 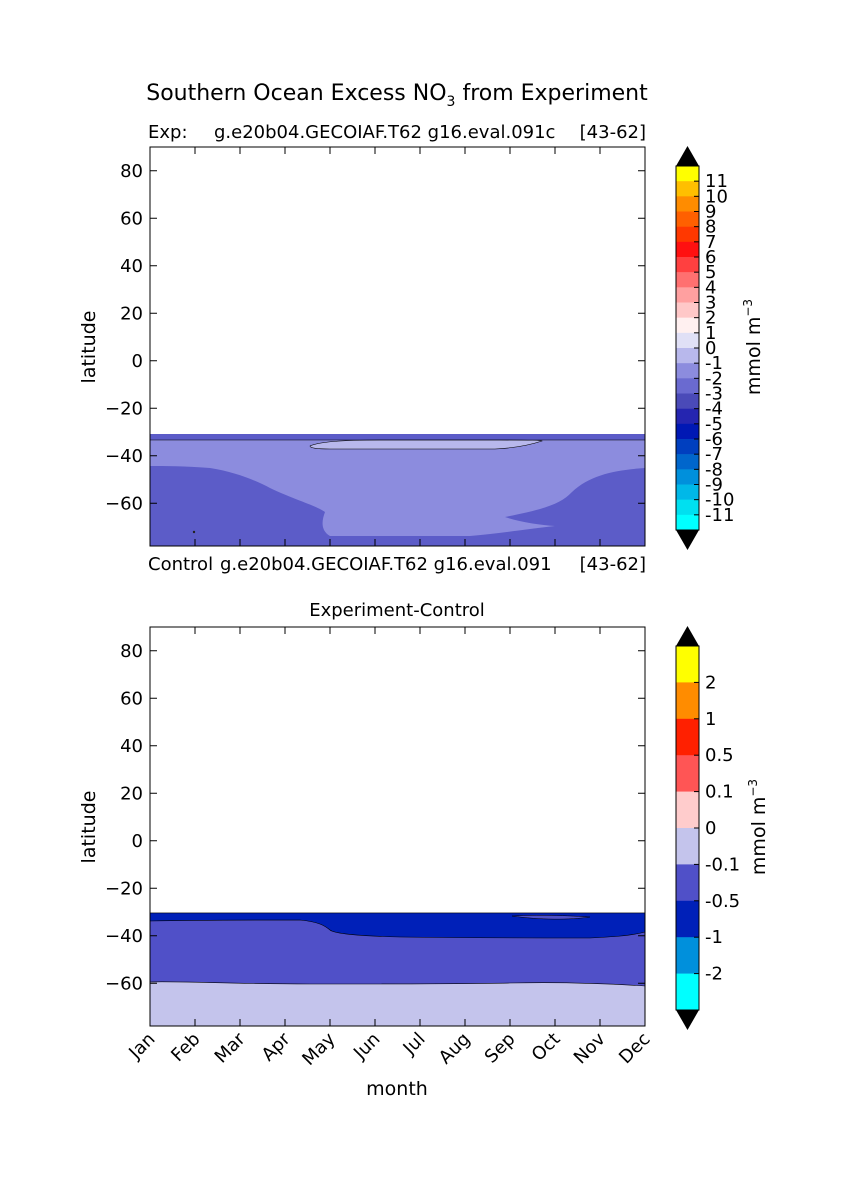 I want to click on colorbar-tick-label: -6, so click(x=714, y=439).